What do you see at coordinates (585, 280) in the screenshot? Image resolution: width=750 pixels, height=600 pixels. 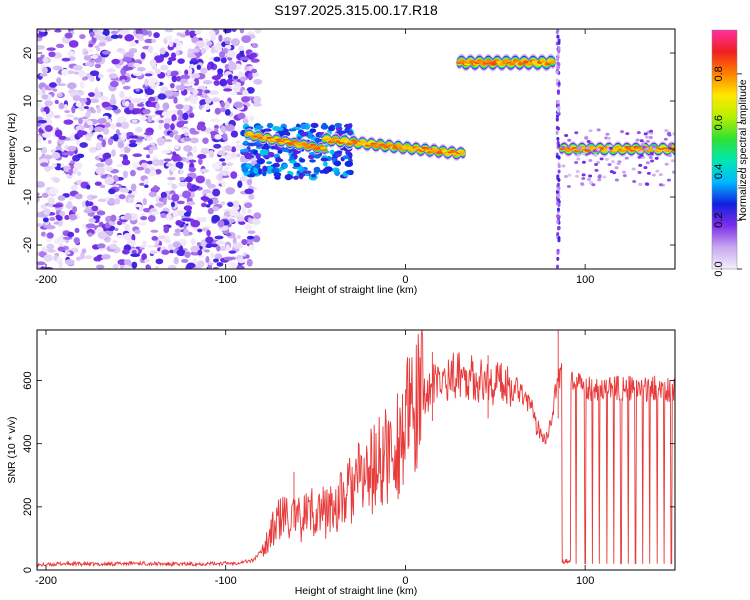 I see `x-tick-label: 100` at bounding box center [585, 280].